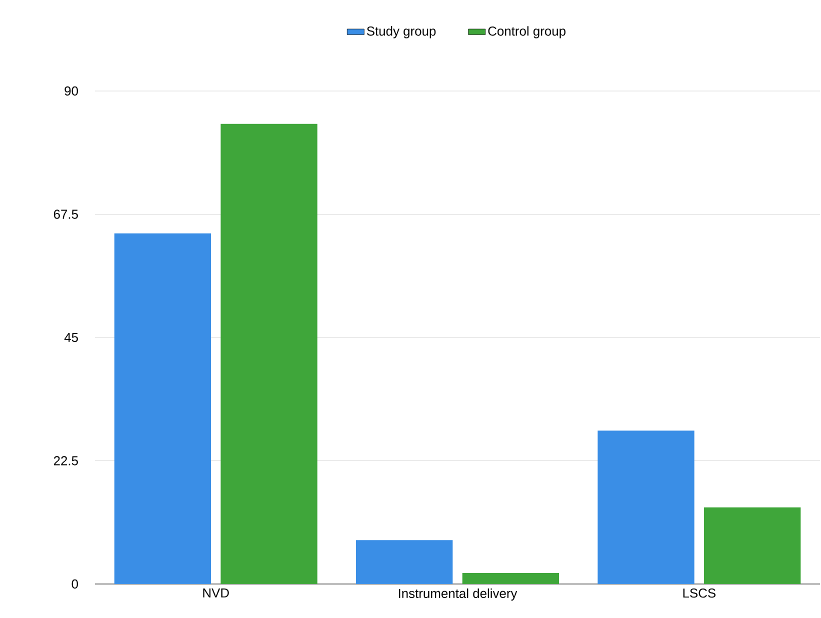  Describe the element at coordinates (66, 214) in the screenshot. I see `y-tick-label: 67.5` at that location.